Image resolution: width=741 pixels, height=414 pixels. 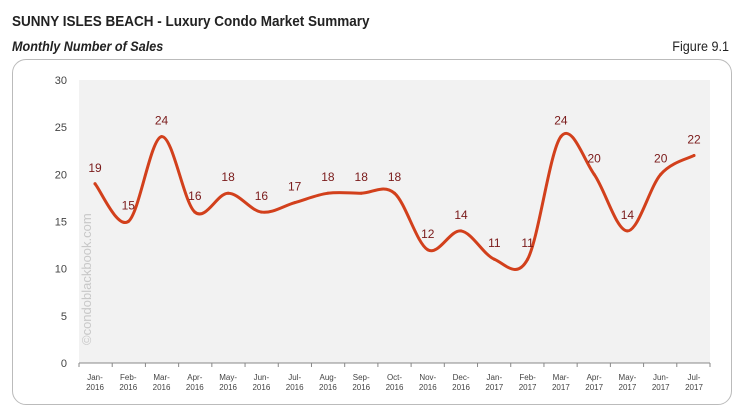 What do you see at coordinates (494, 382) in the screenshot?
I see `x-tick-label: Jan-2017` at bounding box center [494, 382].